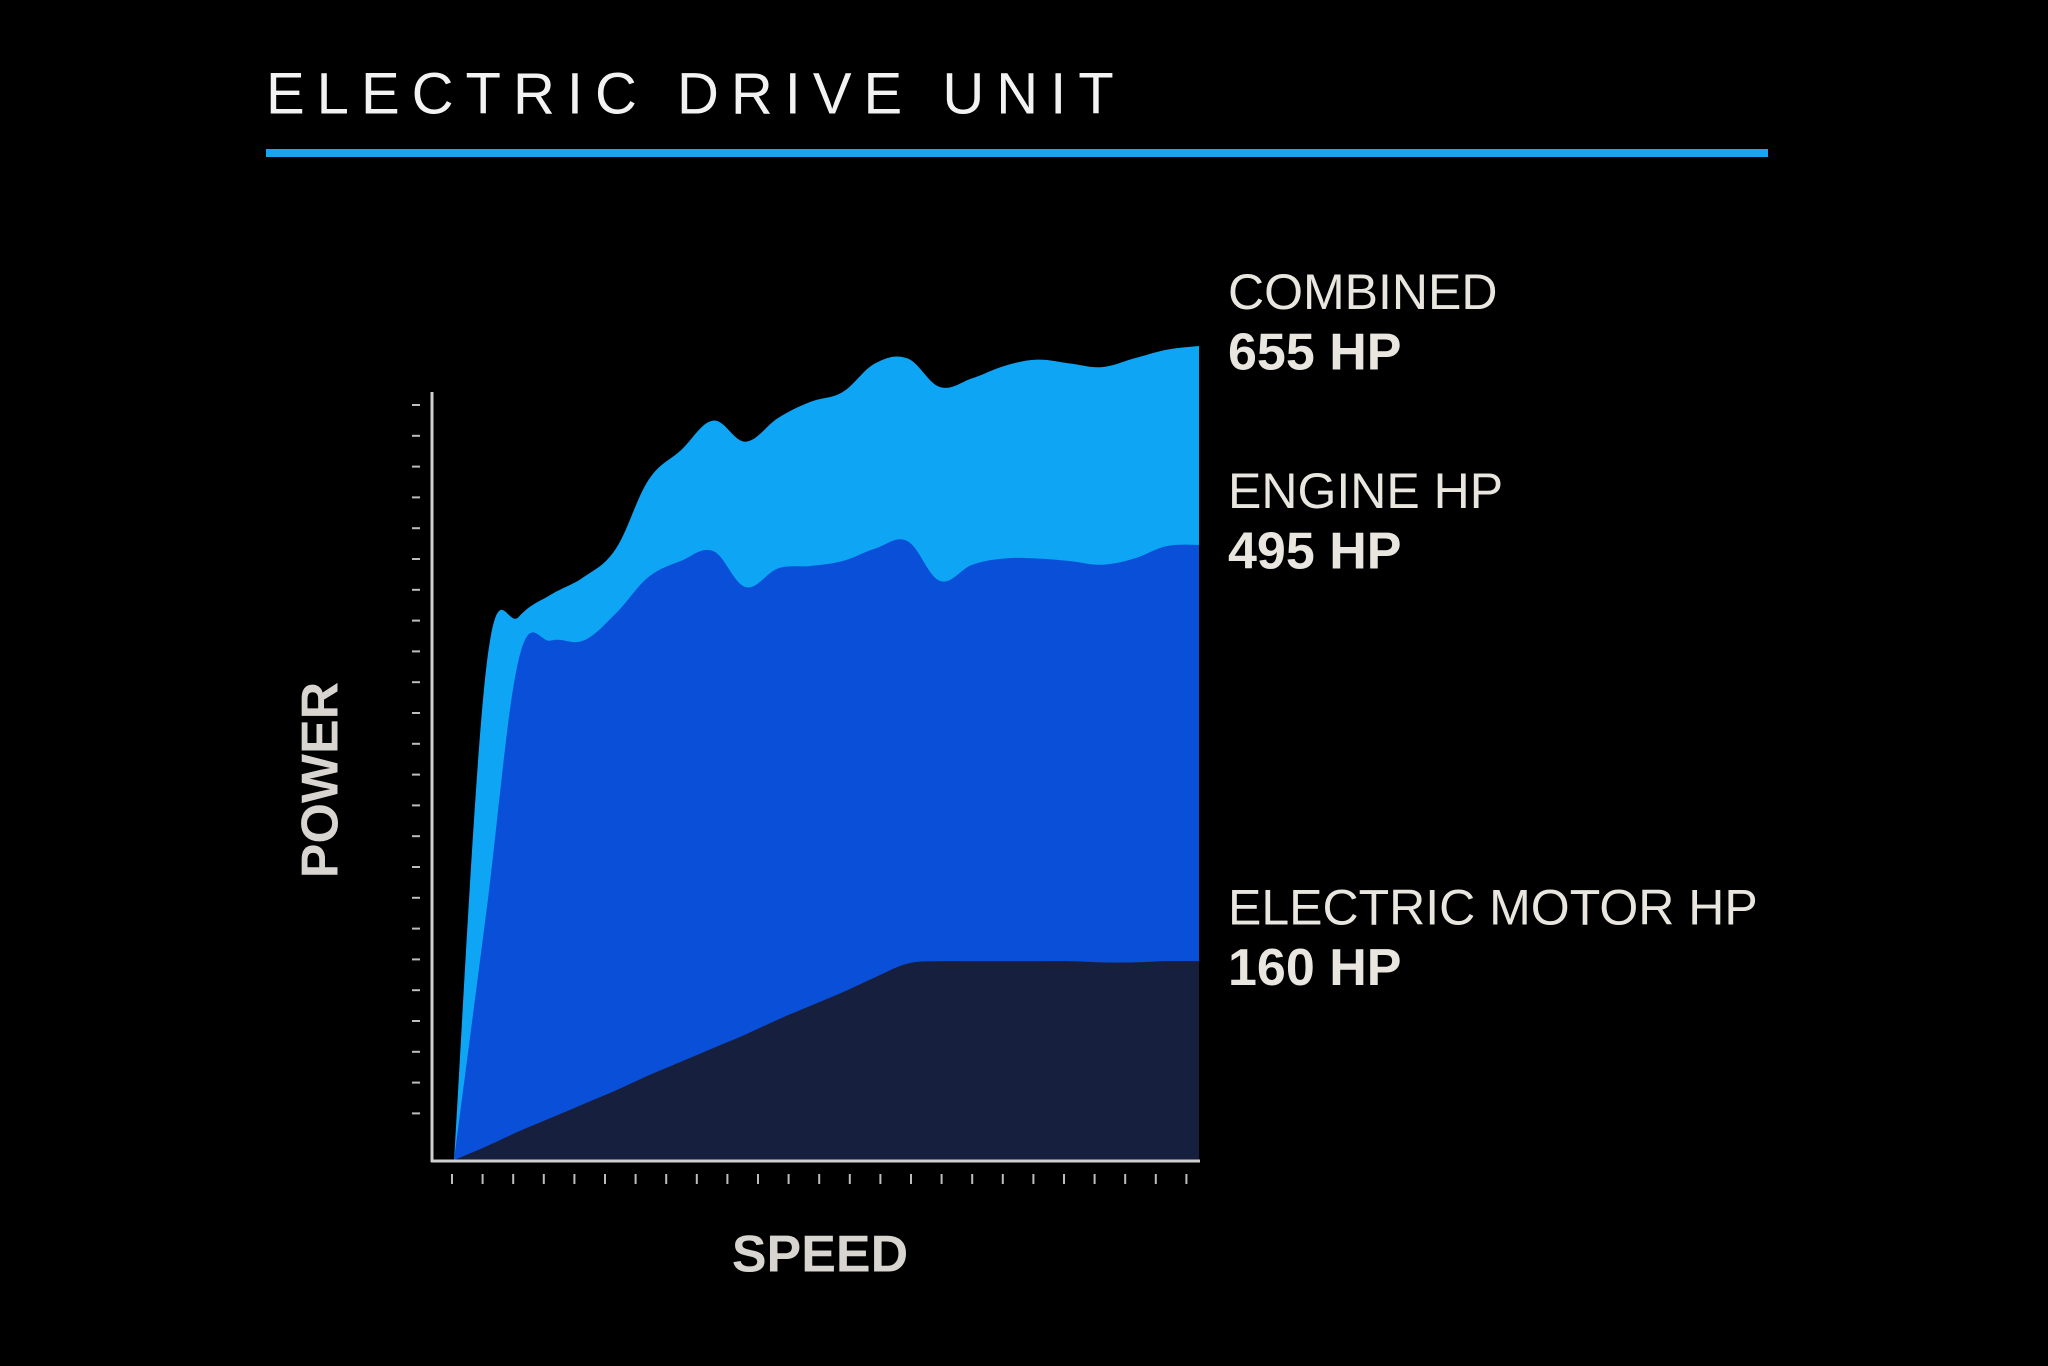  Describe the element at coordinates (1365, 491) in the screenshot. I see `series-name: ENGINE HP` at that location.